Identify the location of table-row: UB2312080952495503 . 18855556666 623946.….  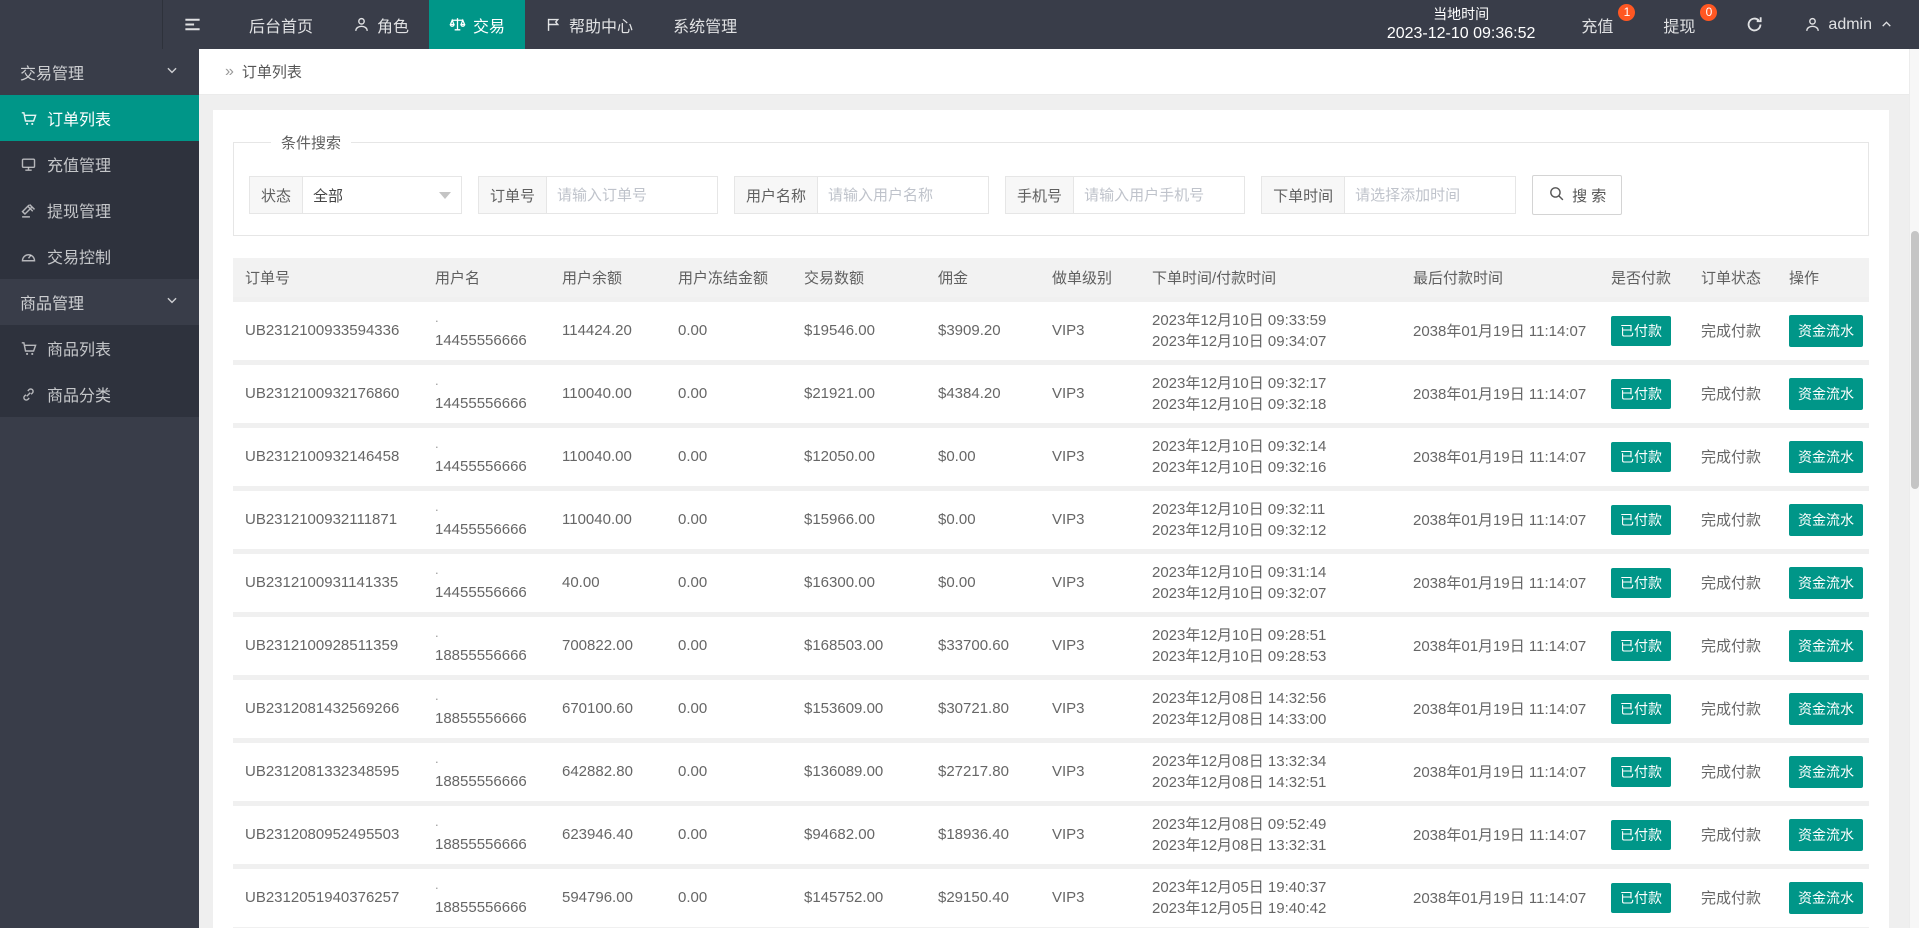
(1051, 833).